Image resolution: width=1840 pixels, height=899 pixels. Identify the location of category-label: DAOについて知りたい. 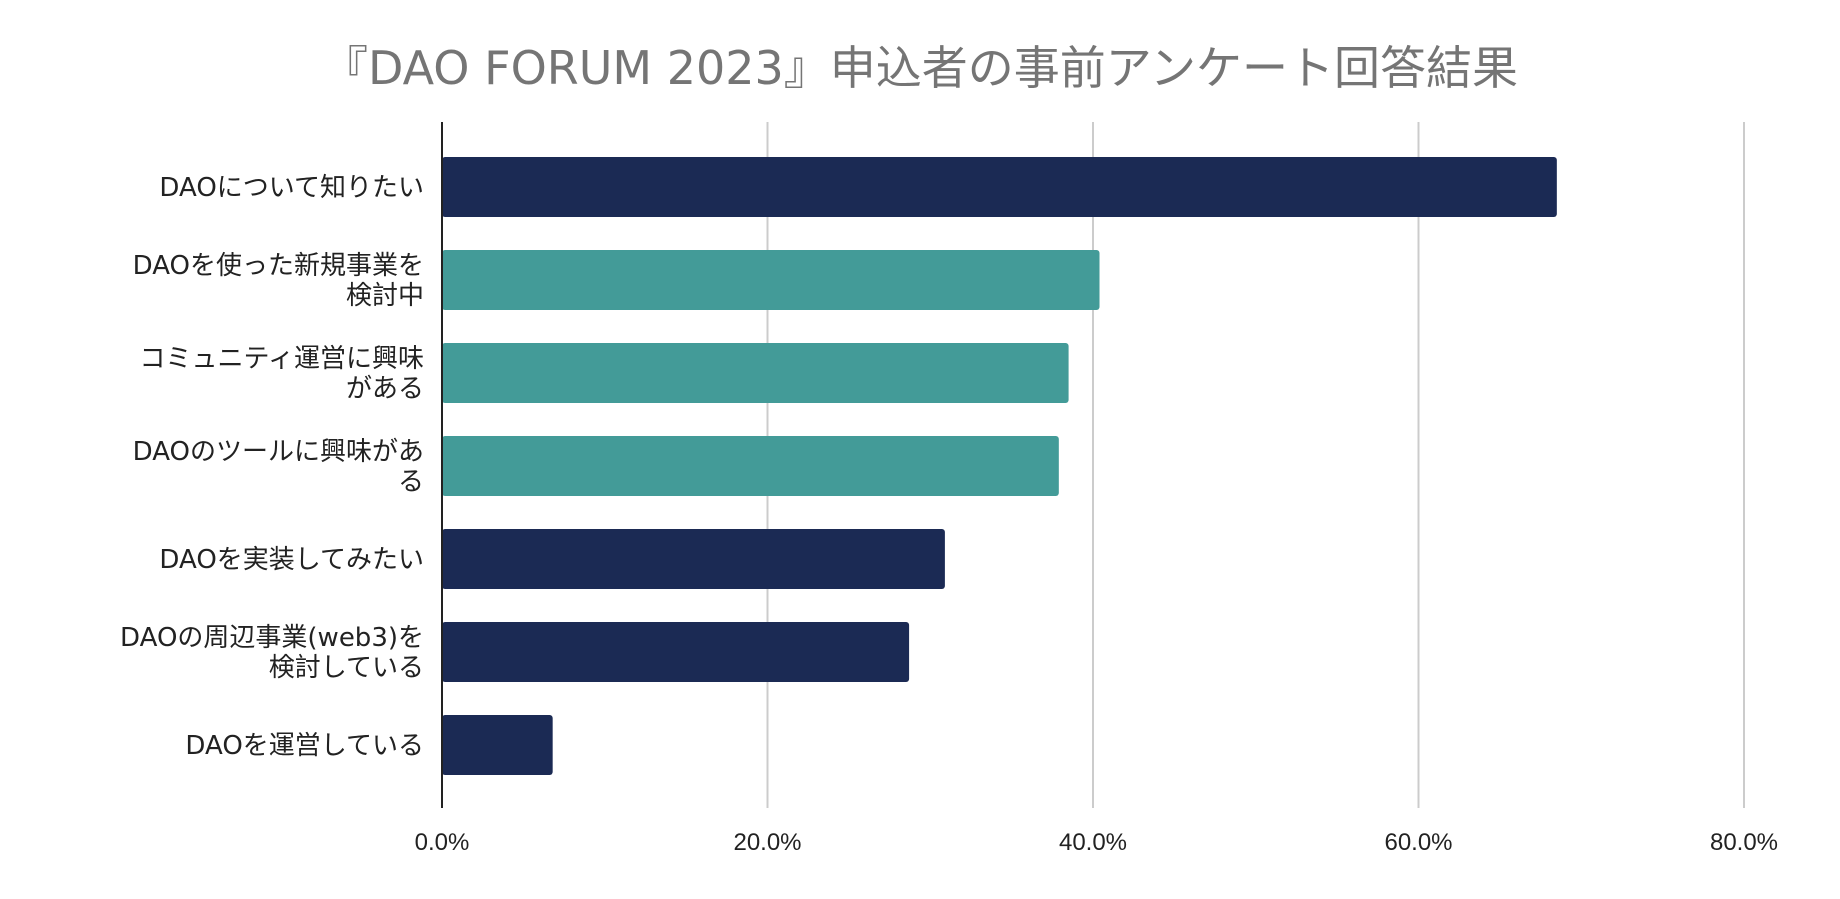
(291, 188).